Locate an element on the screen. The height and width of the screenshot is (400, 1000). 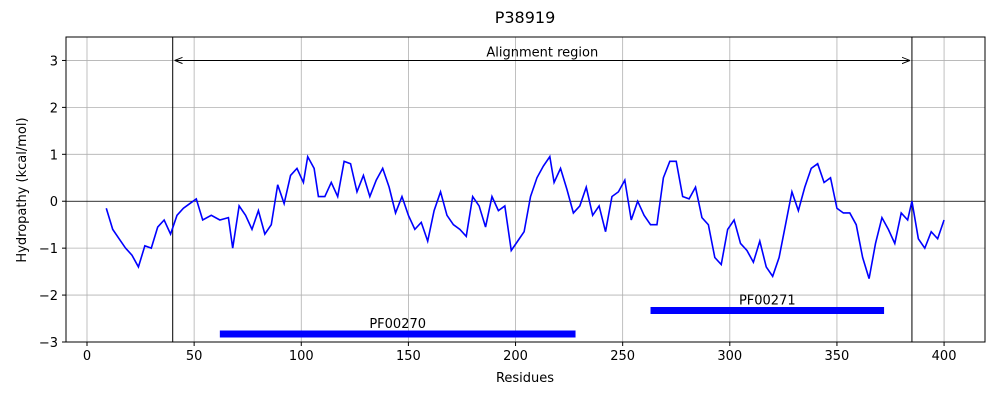
region-label: Alignment region is located at coordinates (542, 52).